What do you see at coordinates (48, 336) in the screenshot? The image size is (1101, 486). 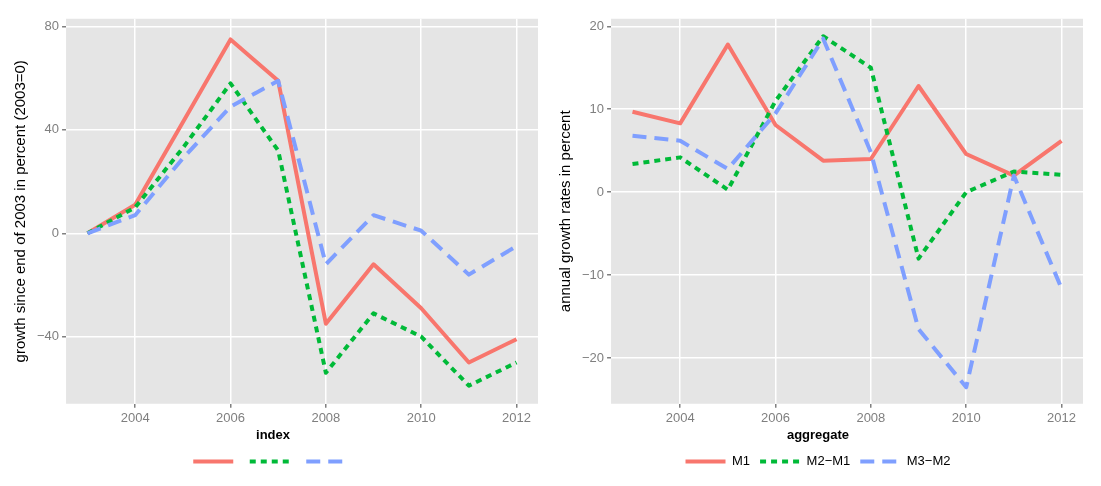 I see `y-tick-label: −40` at bounding box center [48, 336].